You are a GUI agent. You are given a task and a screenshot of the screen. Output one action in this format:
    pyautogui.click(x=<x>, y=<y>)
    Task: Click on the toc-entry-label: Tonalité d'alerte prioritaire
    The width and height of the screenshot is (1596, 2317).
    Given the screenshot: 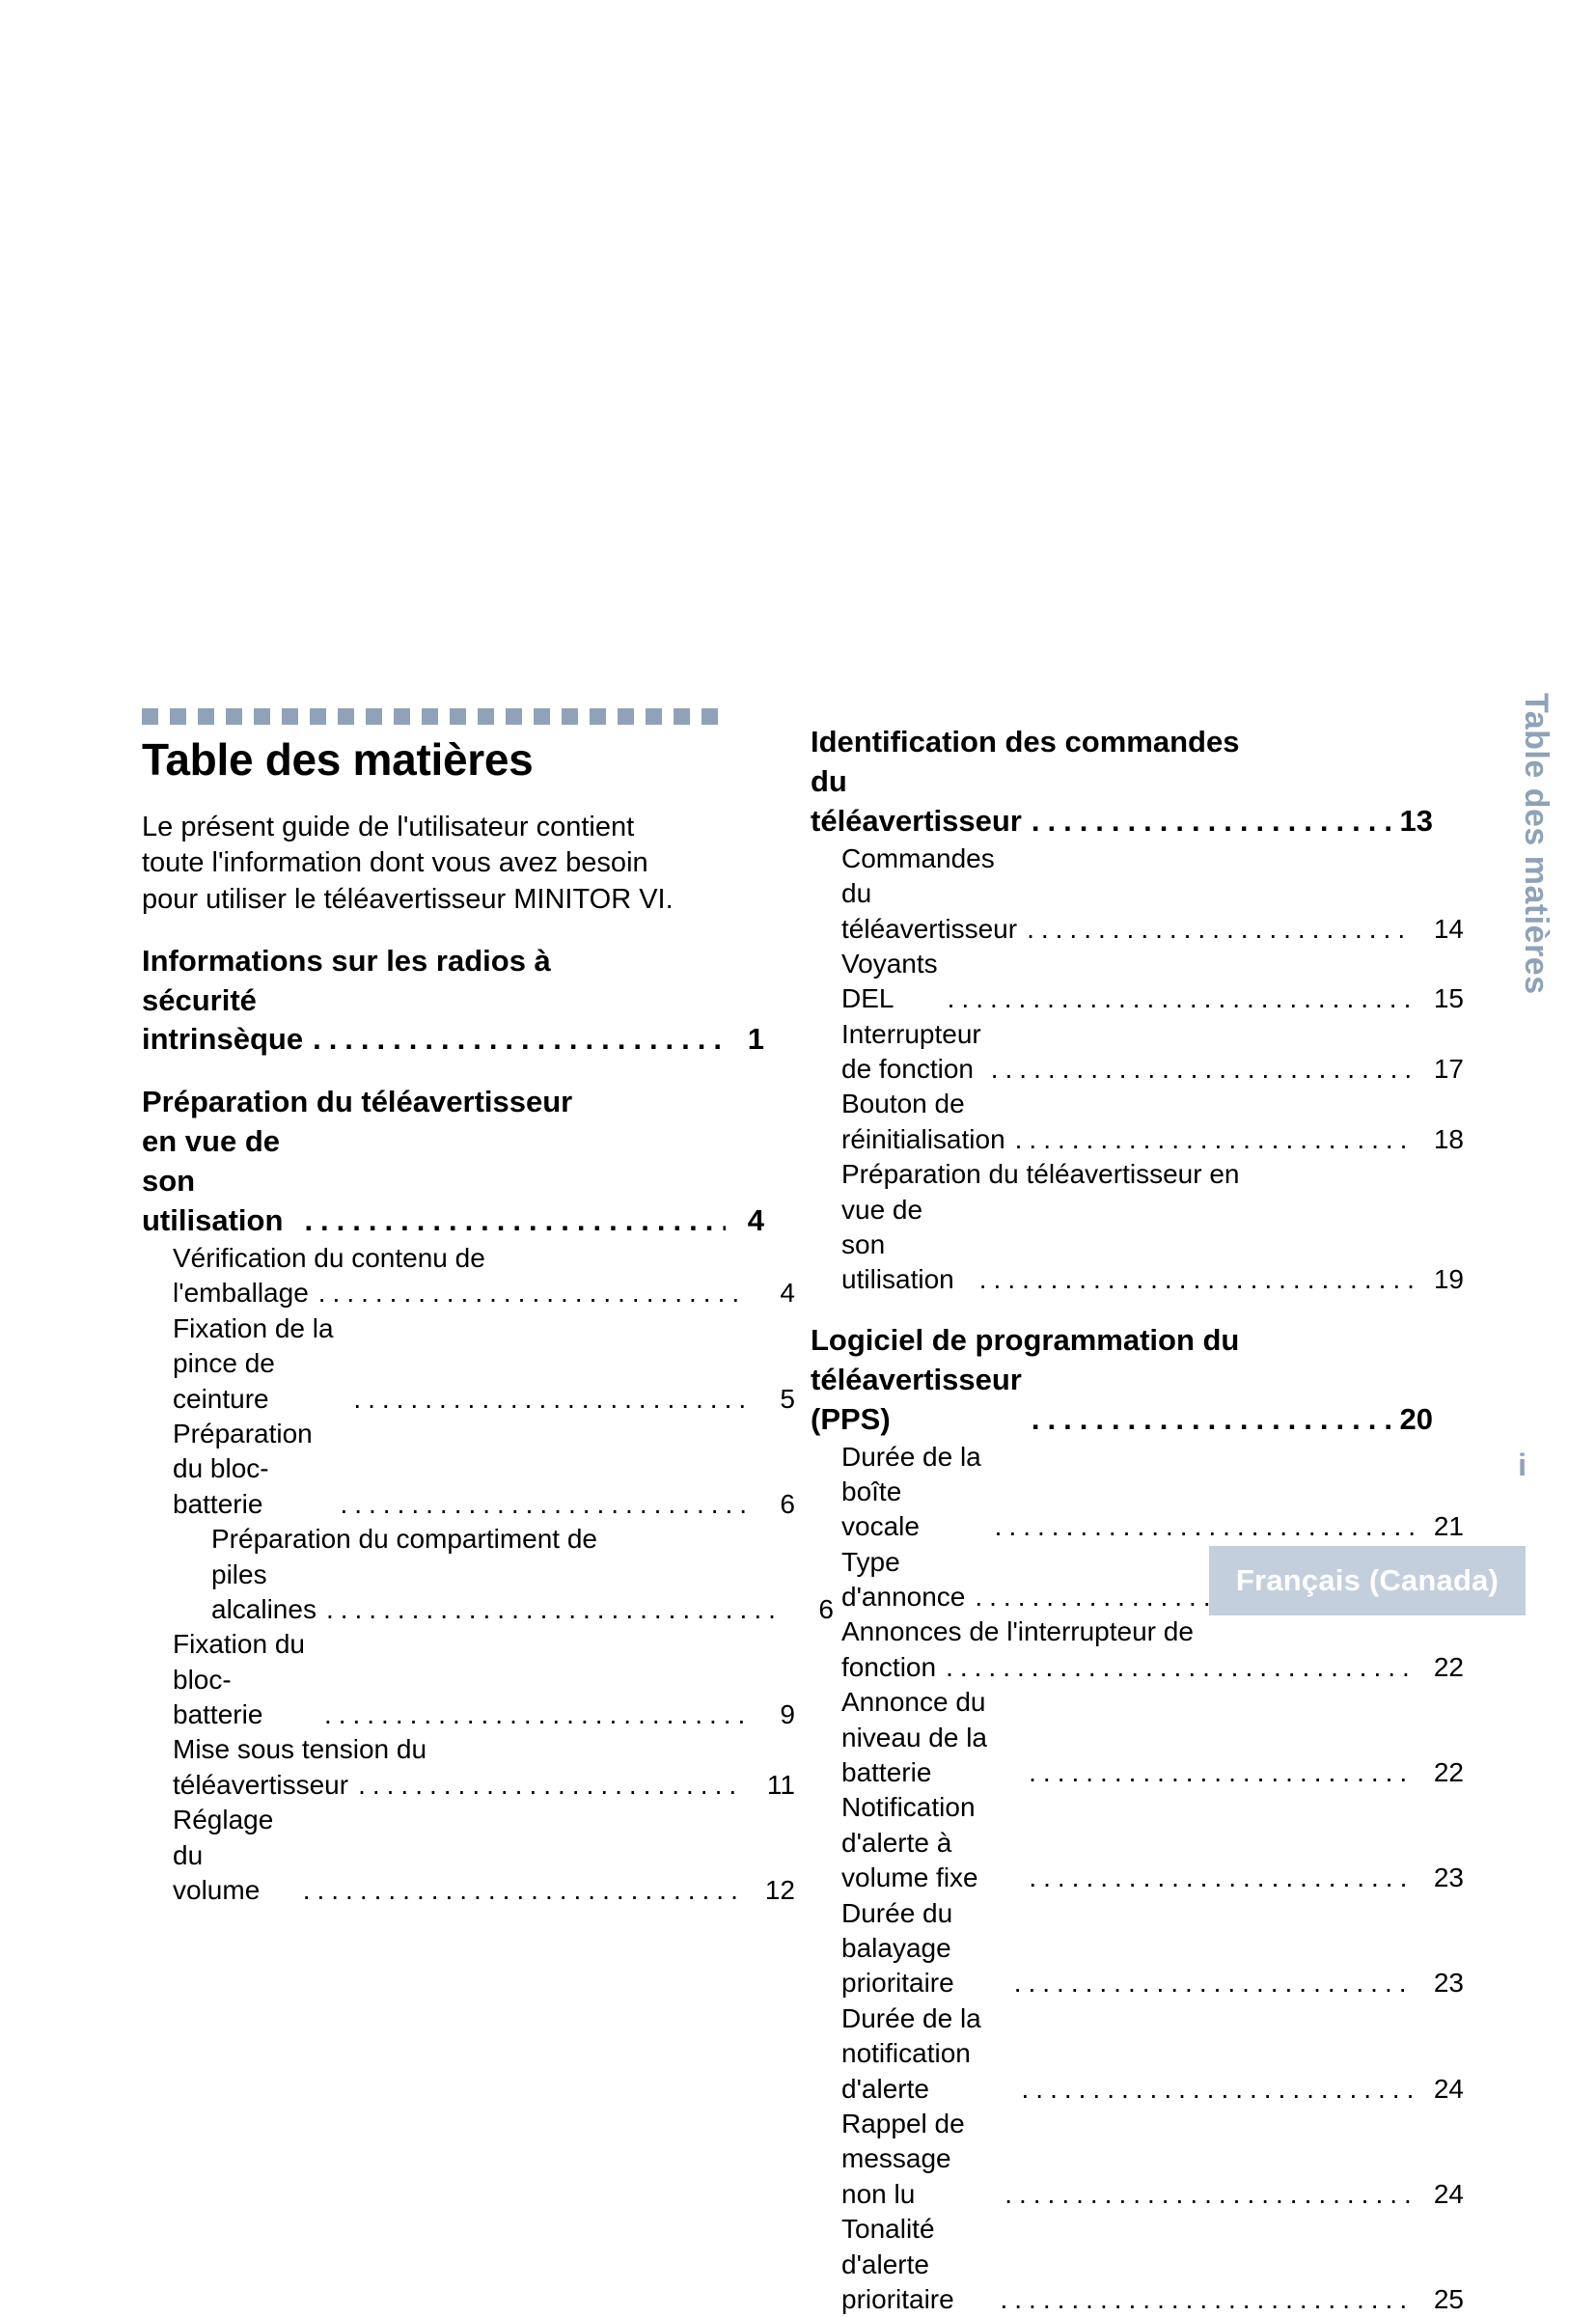 What is the action you would take?
    pyautogui.click(x=897, y=2264)
    